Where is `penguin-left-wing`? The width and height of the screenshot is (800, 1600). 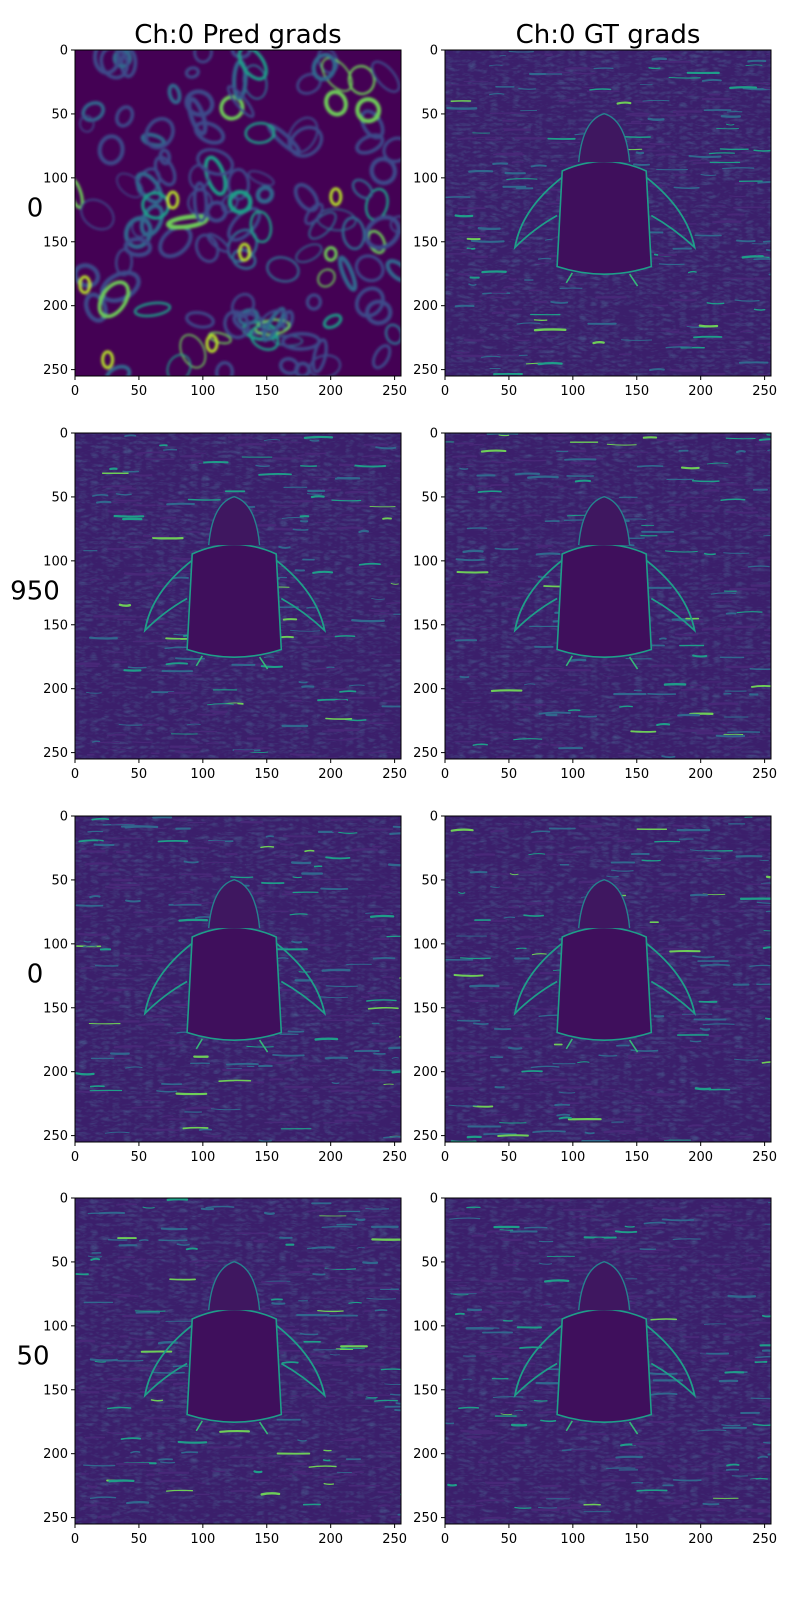
penguin-left-wing is located at coordinates (168, 596).